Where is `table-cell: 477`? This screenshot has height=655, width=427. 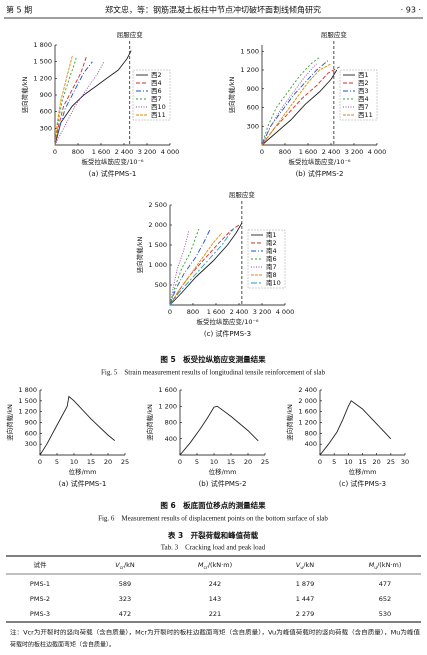
table-cell: 477 is located at coordinates (385, 584).